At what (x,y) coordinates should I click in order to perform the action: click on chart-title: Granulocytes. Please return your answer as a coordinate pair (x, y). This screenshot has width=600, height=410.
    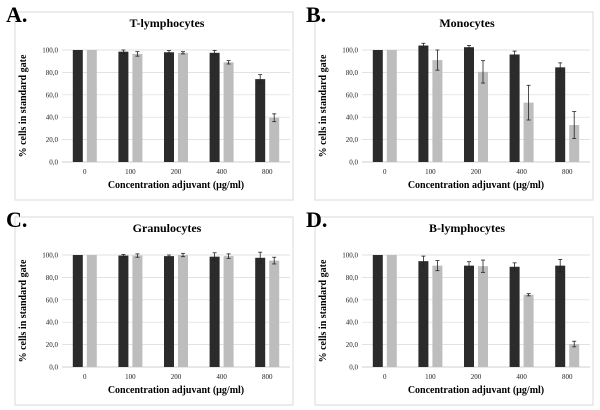
    Looking at the image, I should click on (167, 228).